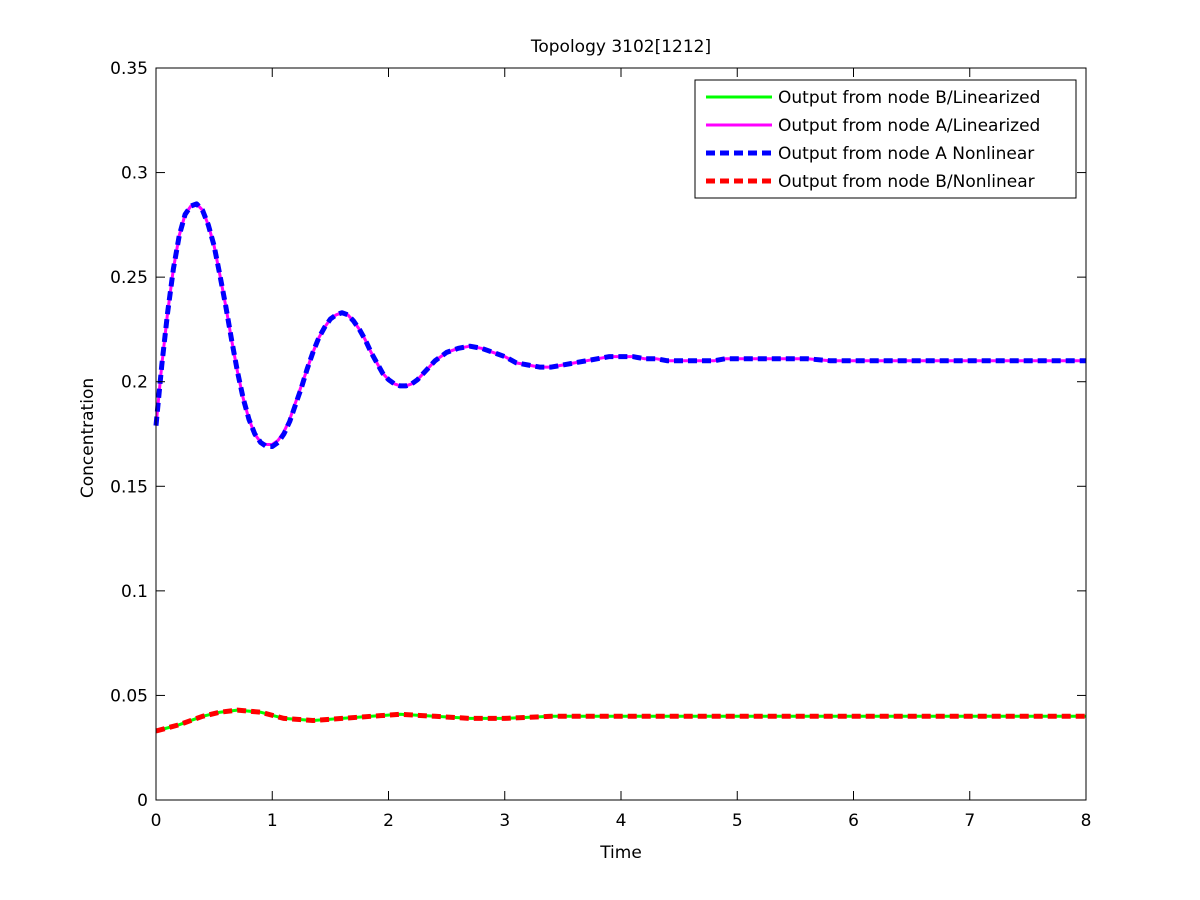  What do you see at coordinates (388, 821) in the screenshot?
I see `x-tick-label: 2` at bounding box center [388, 821].